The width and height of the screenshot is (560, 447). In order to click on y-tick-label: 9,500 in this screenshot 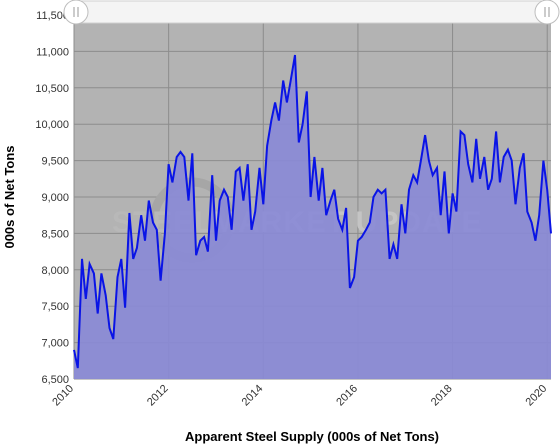, I will do `click(55, 162)`.